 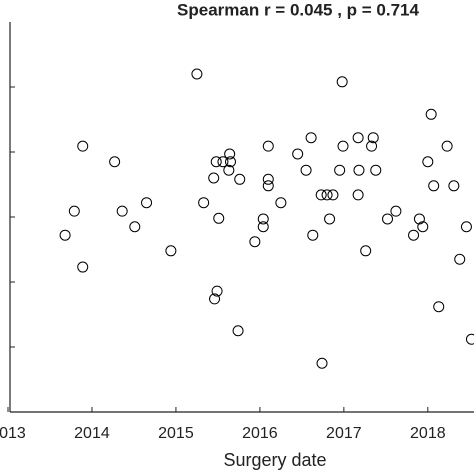 I want to click on chart-title: Spearman r = 0.045 , p = 0.714, so click(x=298, y=9).